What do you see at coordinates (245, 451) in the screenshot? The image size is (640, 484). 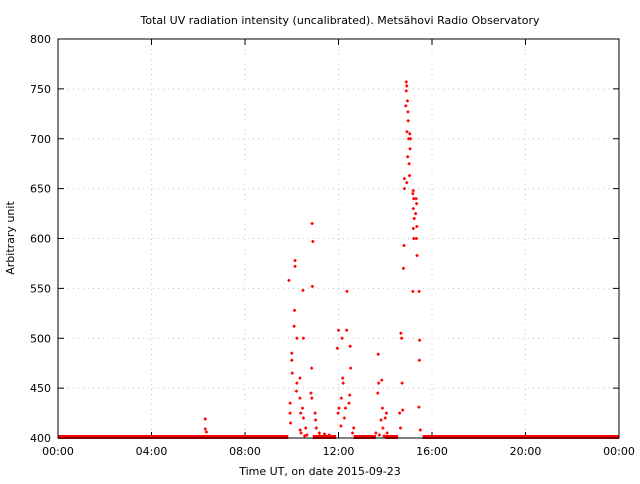 I see `x-tick-label: 08:00` at bounding box center [245, 451].